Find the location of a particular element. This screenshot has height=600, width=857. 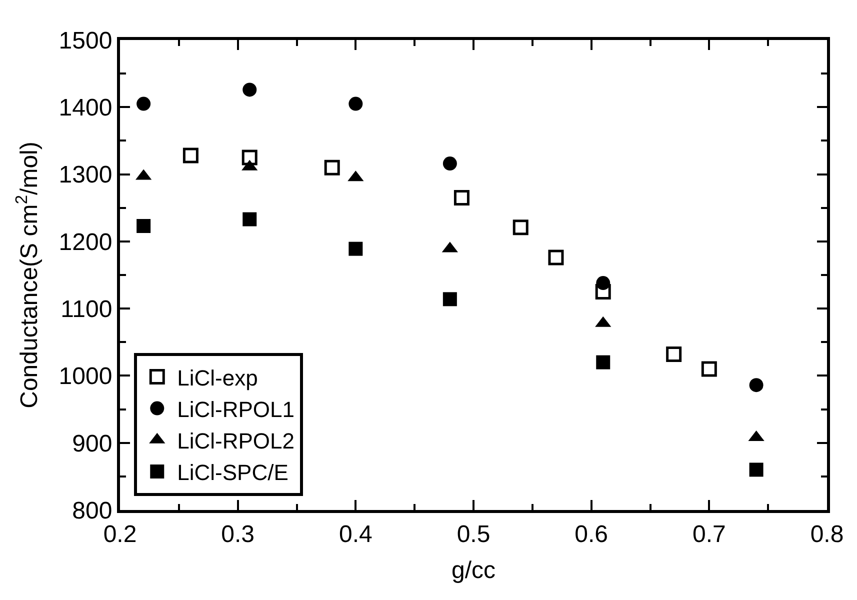

y-tick-label: 1200 is located at coordinates (85, 242).